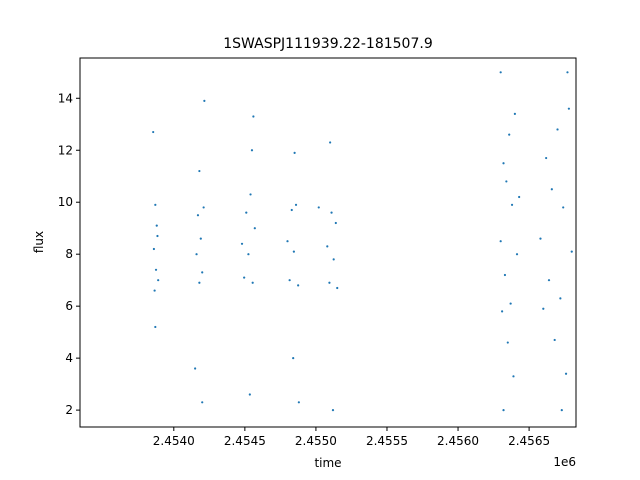 The width and height of the screenshot is (640, 480). What do you see at coordinates (65, 98) in the screenshot?
I see `y-tick-label: 14` at bounding box center [65, 98].